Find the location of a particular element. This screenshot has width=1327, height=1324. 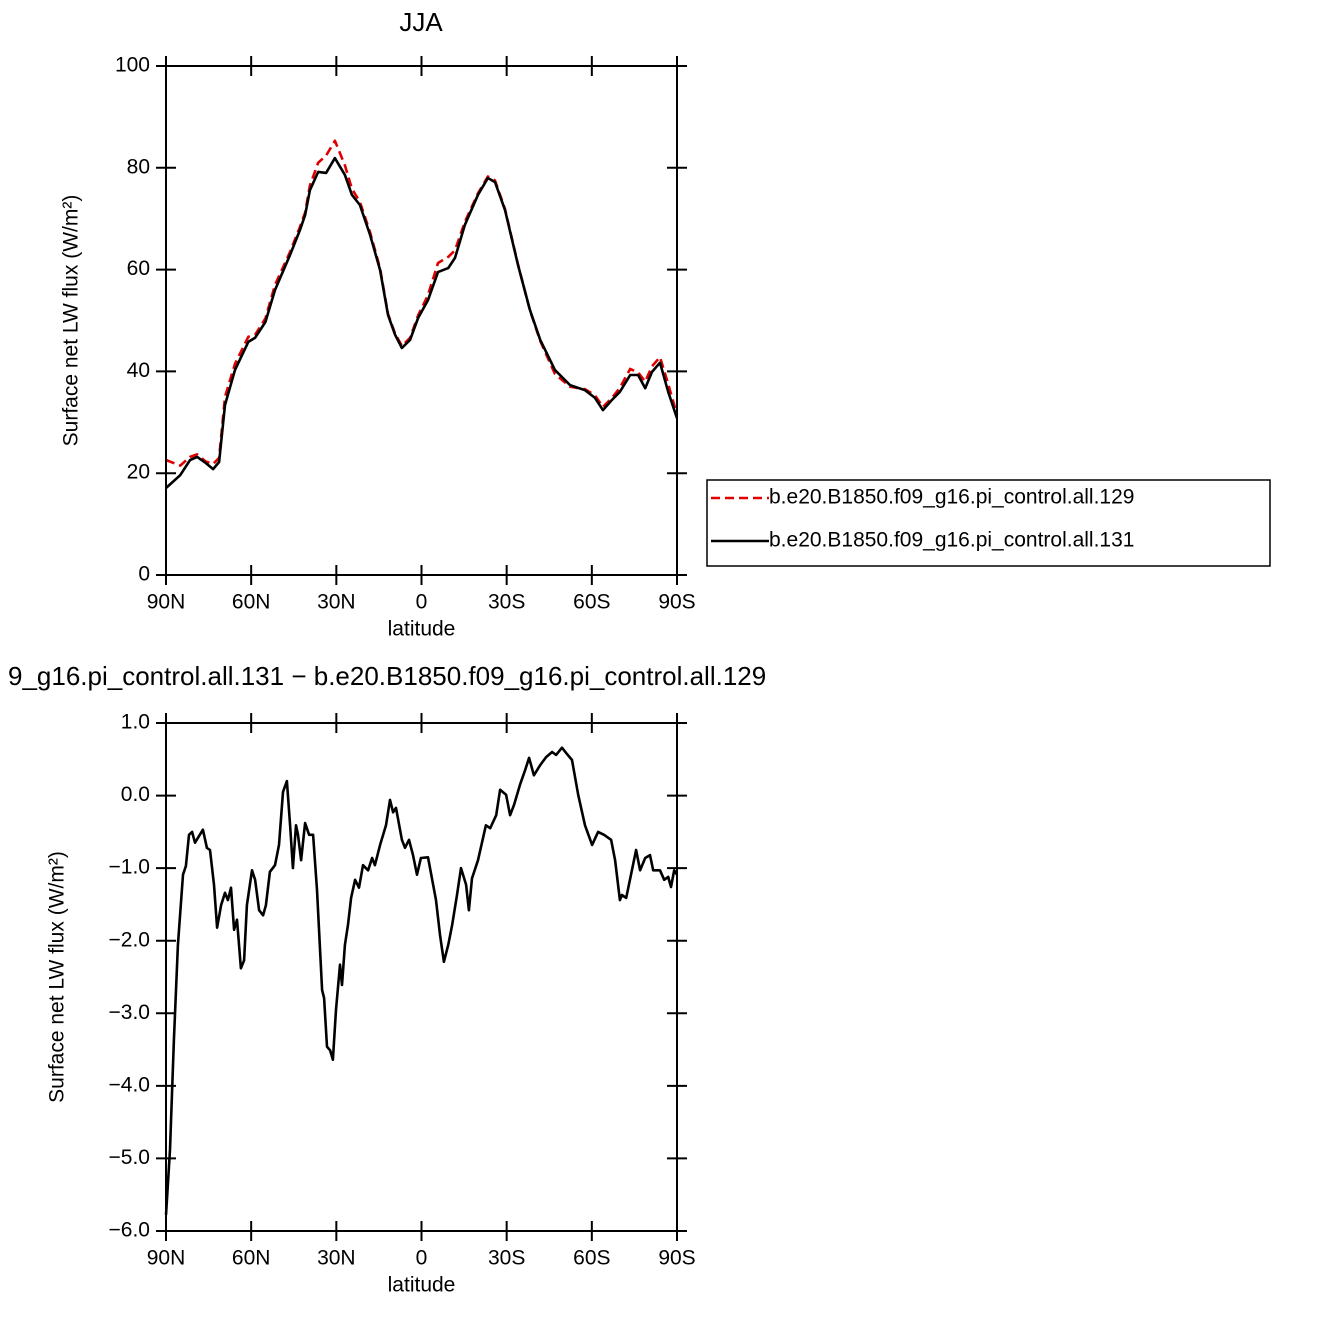

y-tick-label: −2.0 is located at coordinates (129, 939).